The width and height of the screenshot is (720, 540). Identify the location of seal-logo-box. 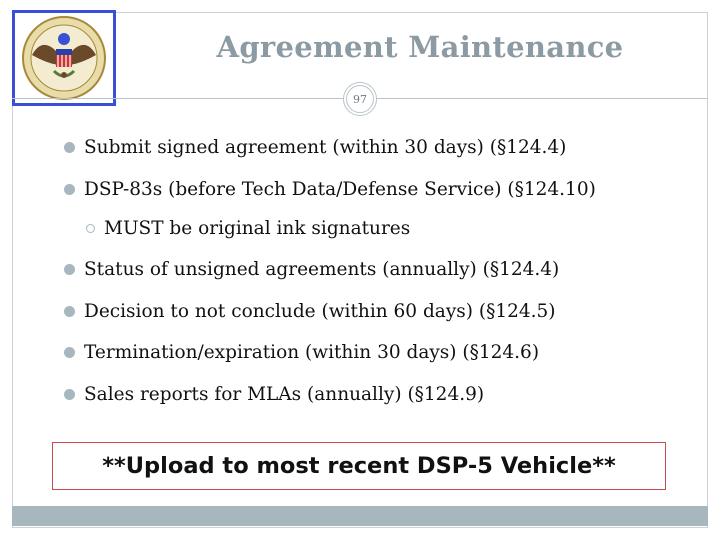
(64, 58).